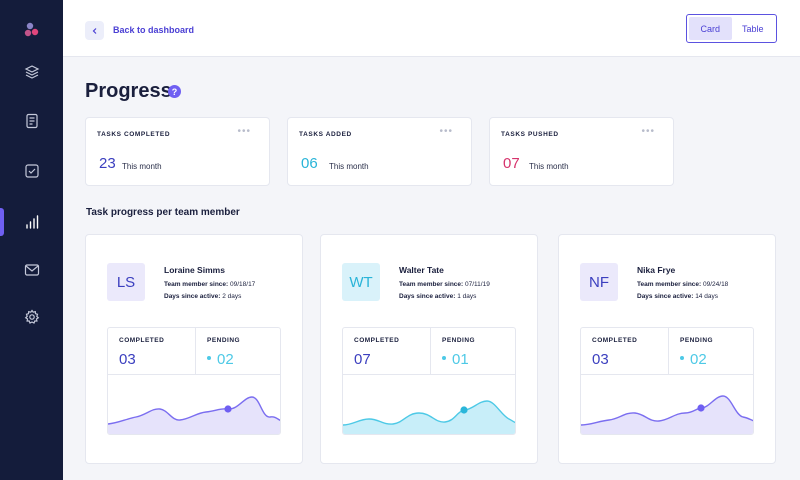 Image resolution: width=800 pixels, height=480 pixels. I want to click on stat-value: 23, so click(107, 163).